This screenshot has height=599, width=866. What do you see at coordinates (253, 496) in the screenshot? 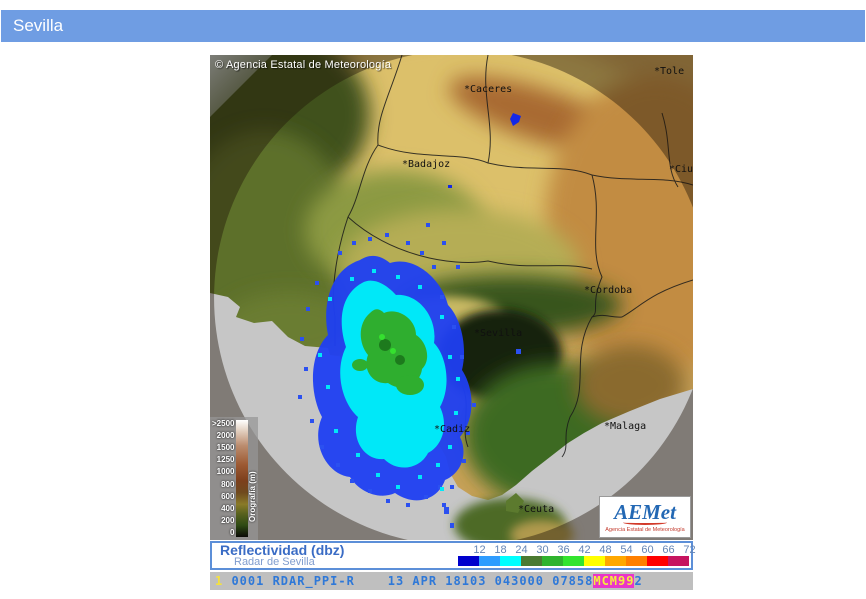
I see `elevation-legend-title: Orografía (m)` at bounding box center [253, 496].